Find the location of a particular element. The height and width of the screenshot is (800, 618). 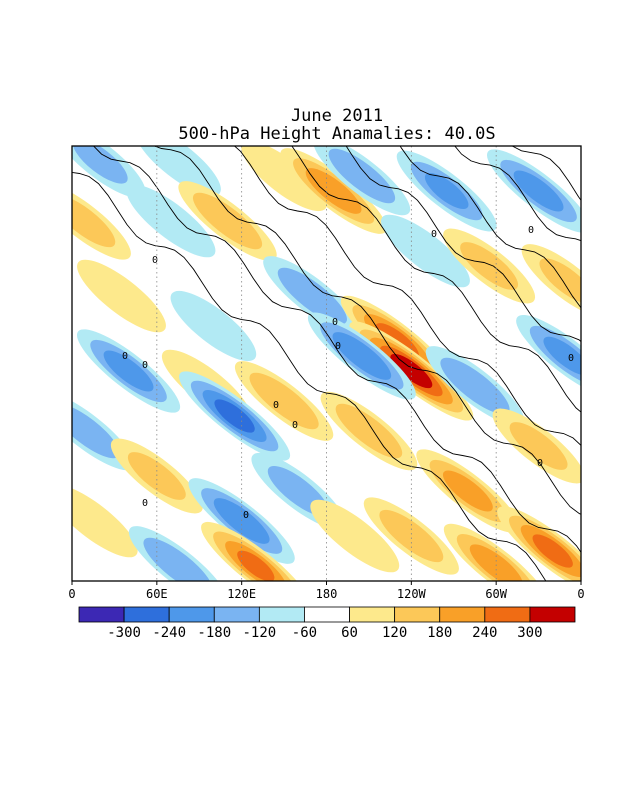

colorbar-label: -300 is located at coordinates (124, 633).